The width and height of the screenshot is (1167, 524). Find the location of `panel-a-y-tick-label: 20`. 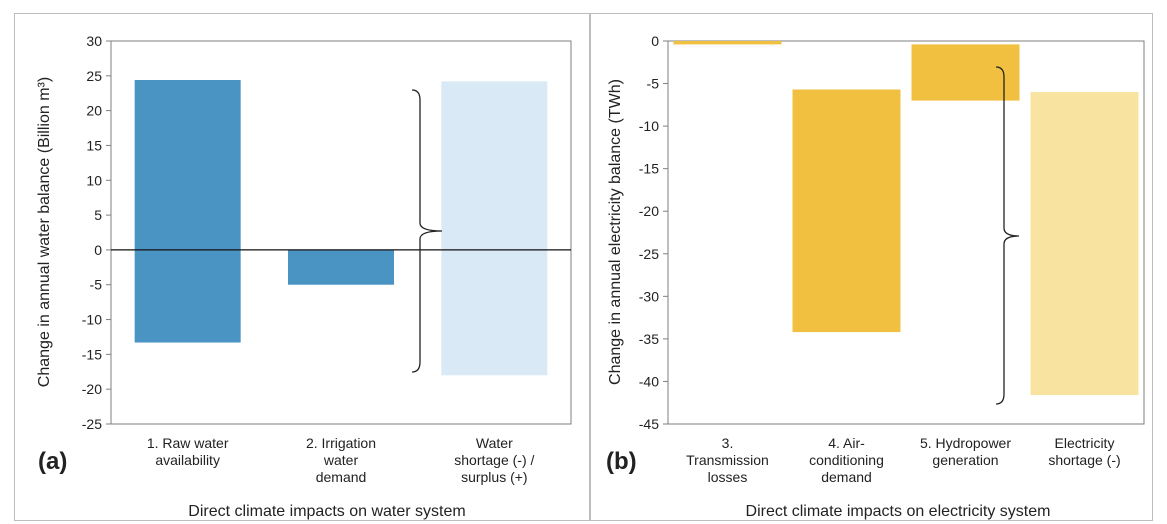

panel-a-y-tick-label: 20 is located at coordinates (94, 111).